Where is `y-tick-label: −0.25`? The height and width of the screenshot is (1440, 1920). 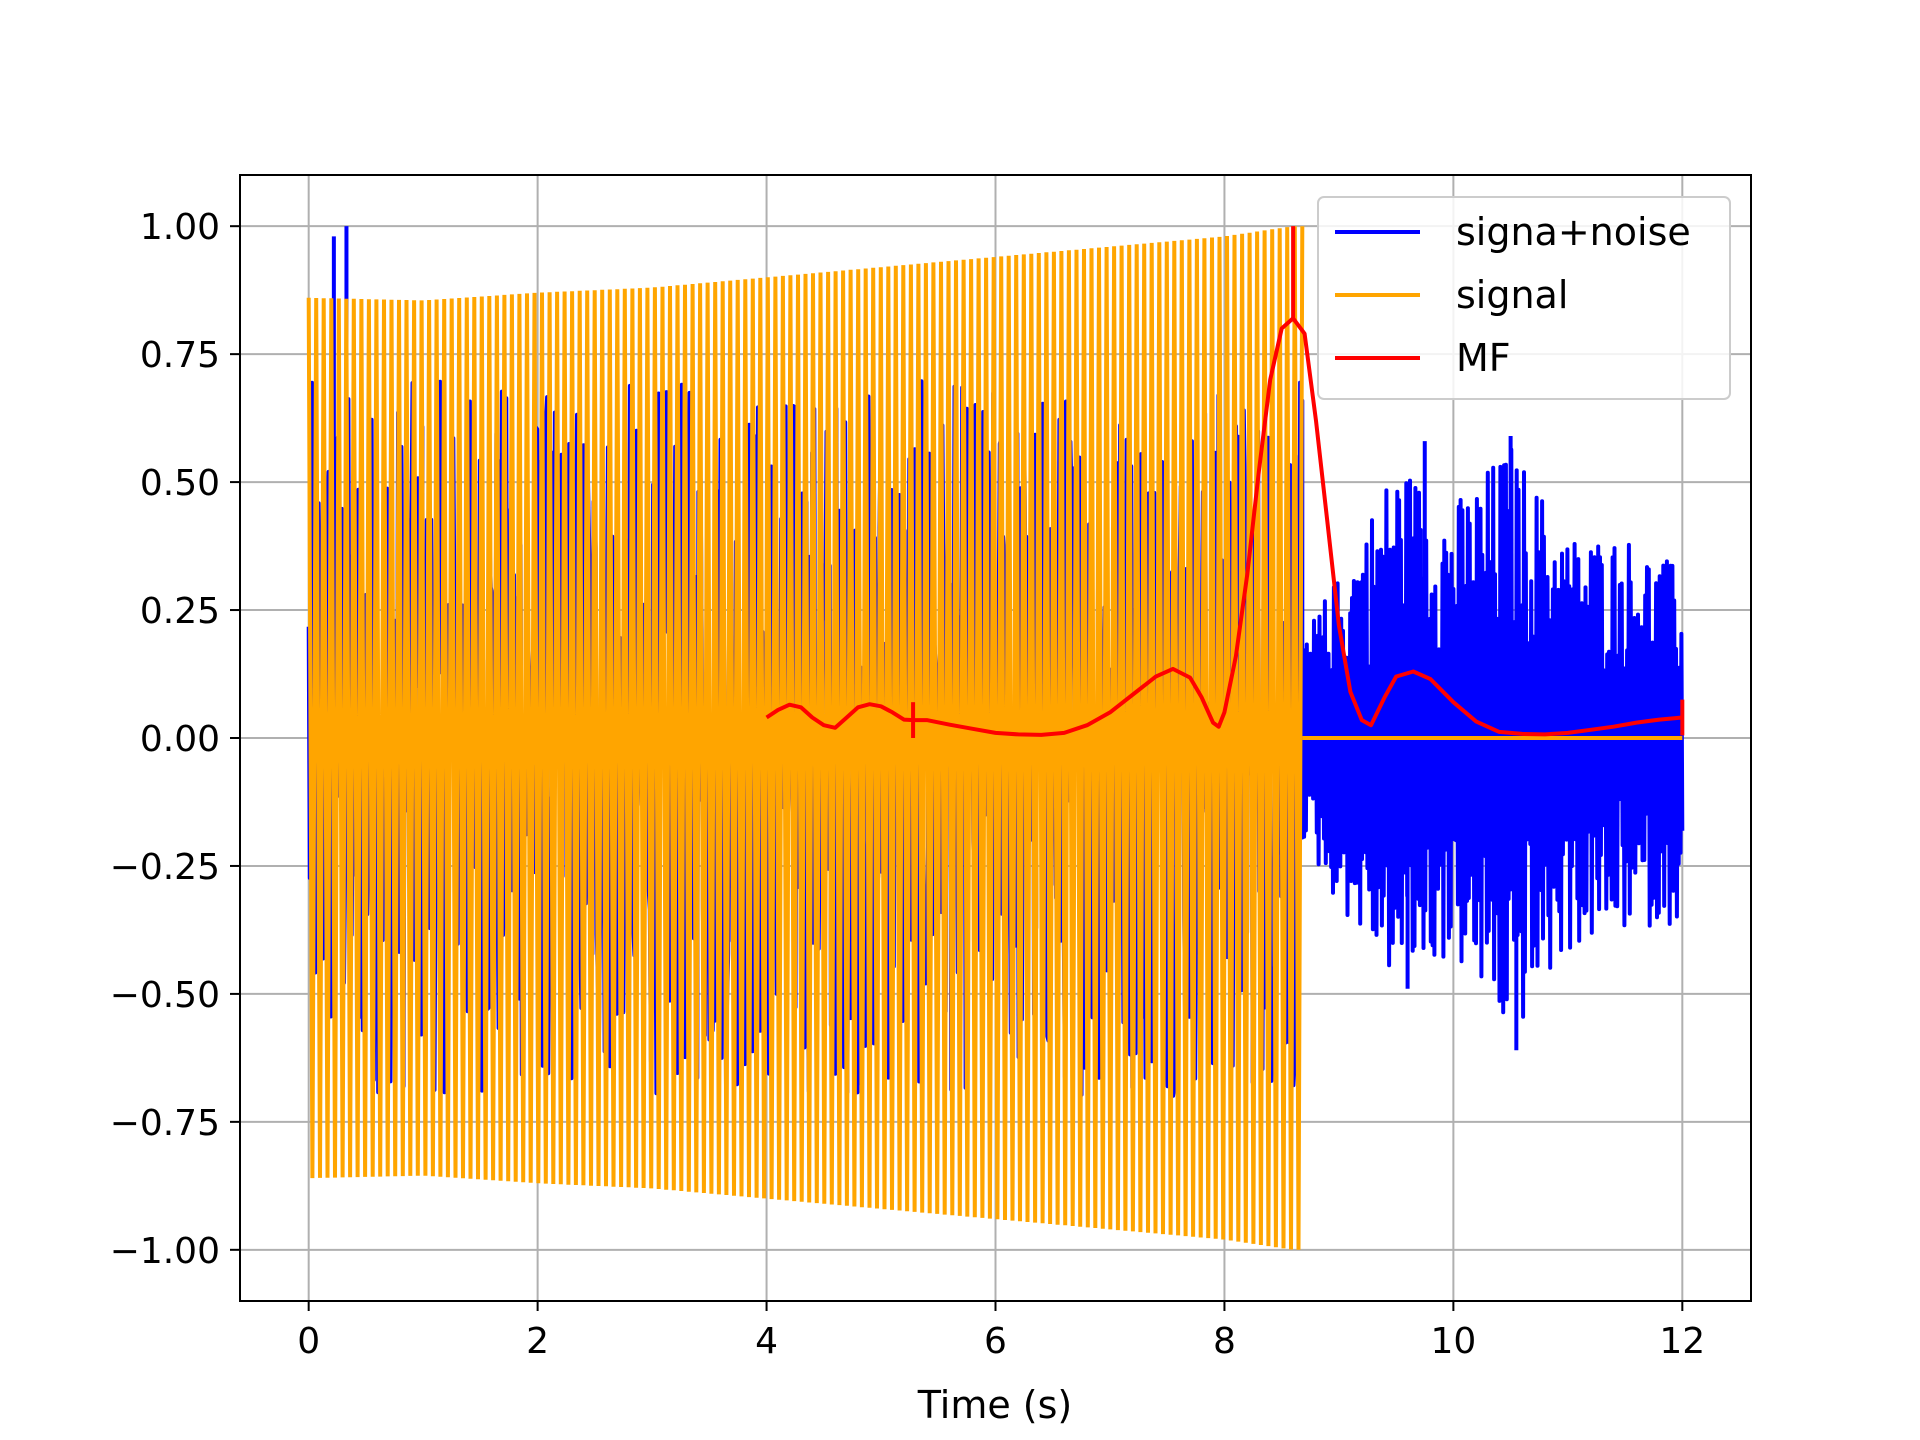 y-tick-label: −0.25 is located at coordinates (165, 867).